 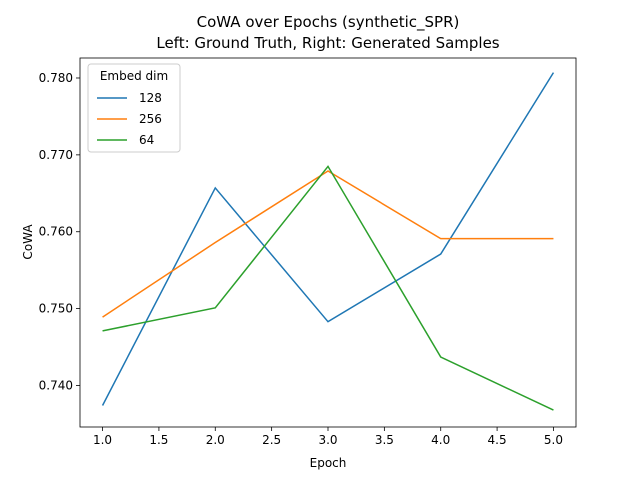 I want to click on y-axis-label: CoWA, so click(x=28, y=242).